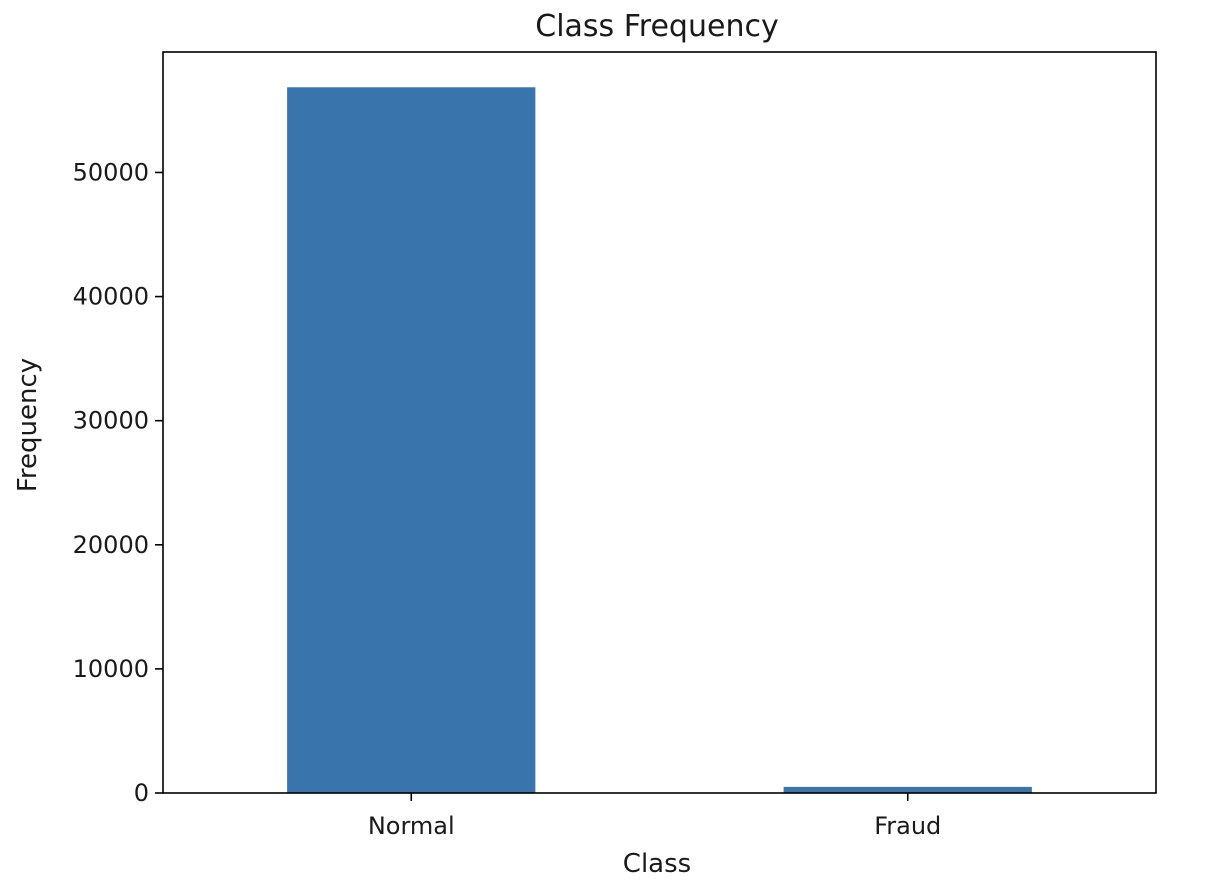 The height and width of the screenshot is (896, 1230). I want to click on y-tick-label: 0, so click(141, 793).